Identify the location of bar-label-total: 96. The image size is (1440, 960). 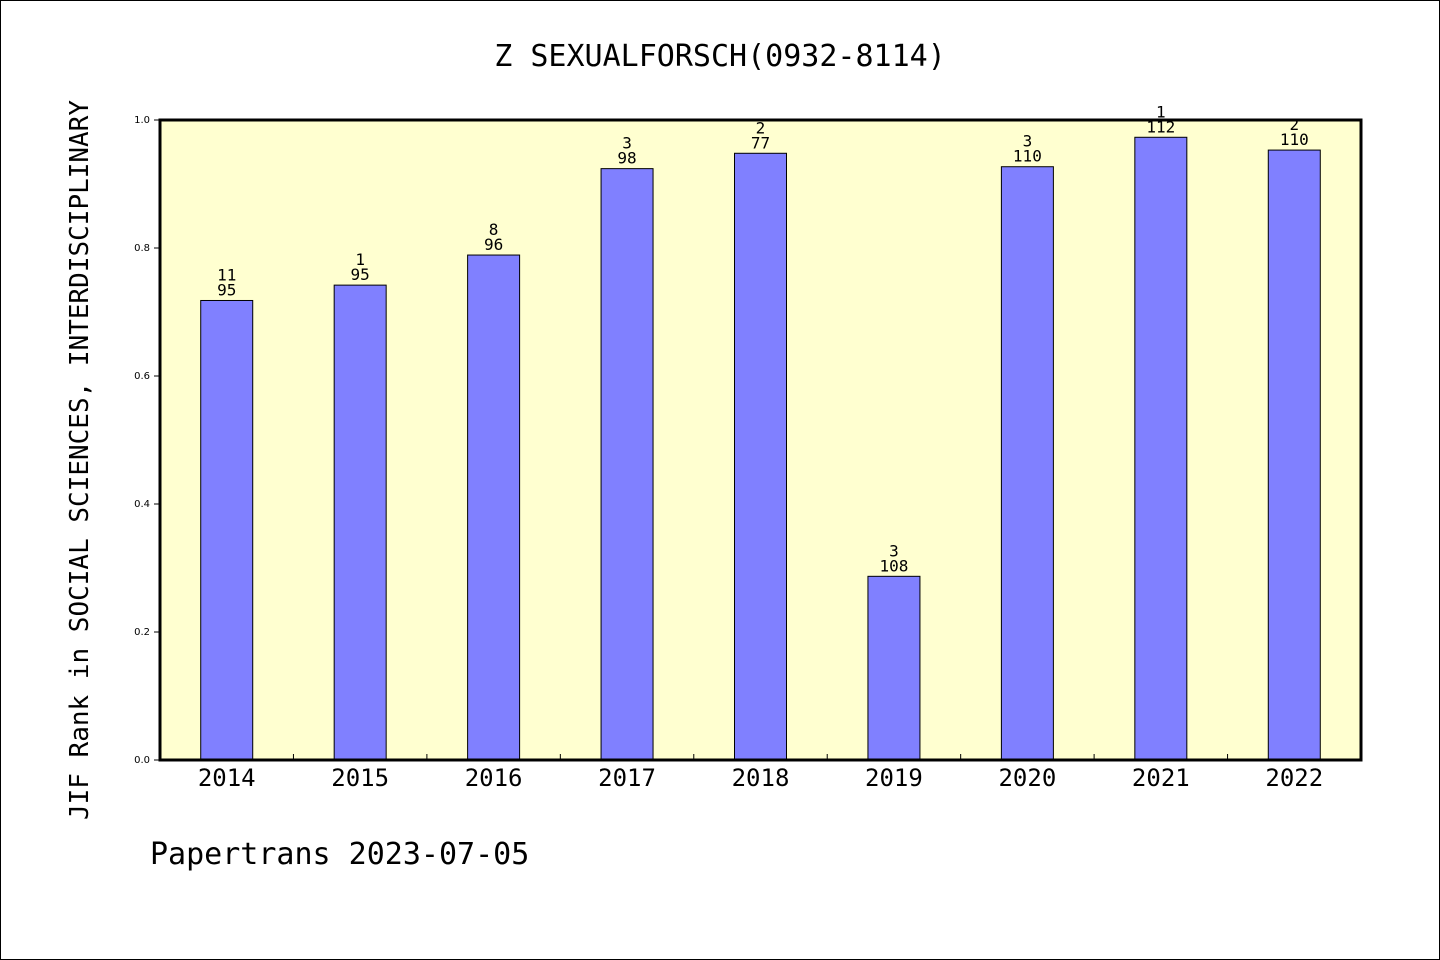
(493, 244).